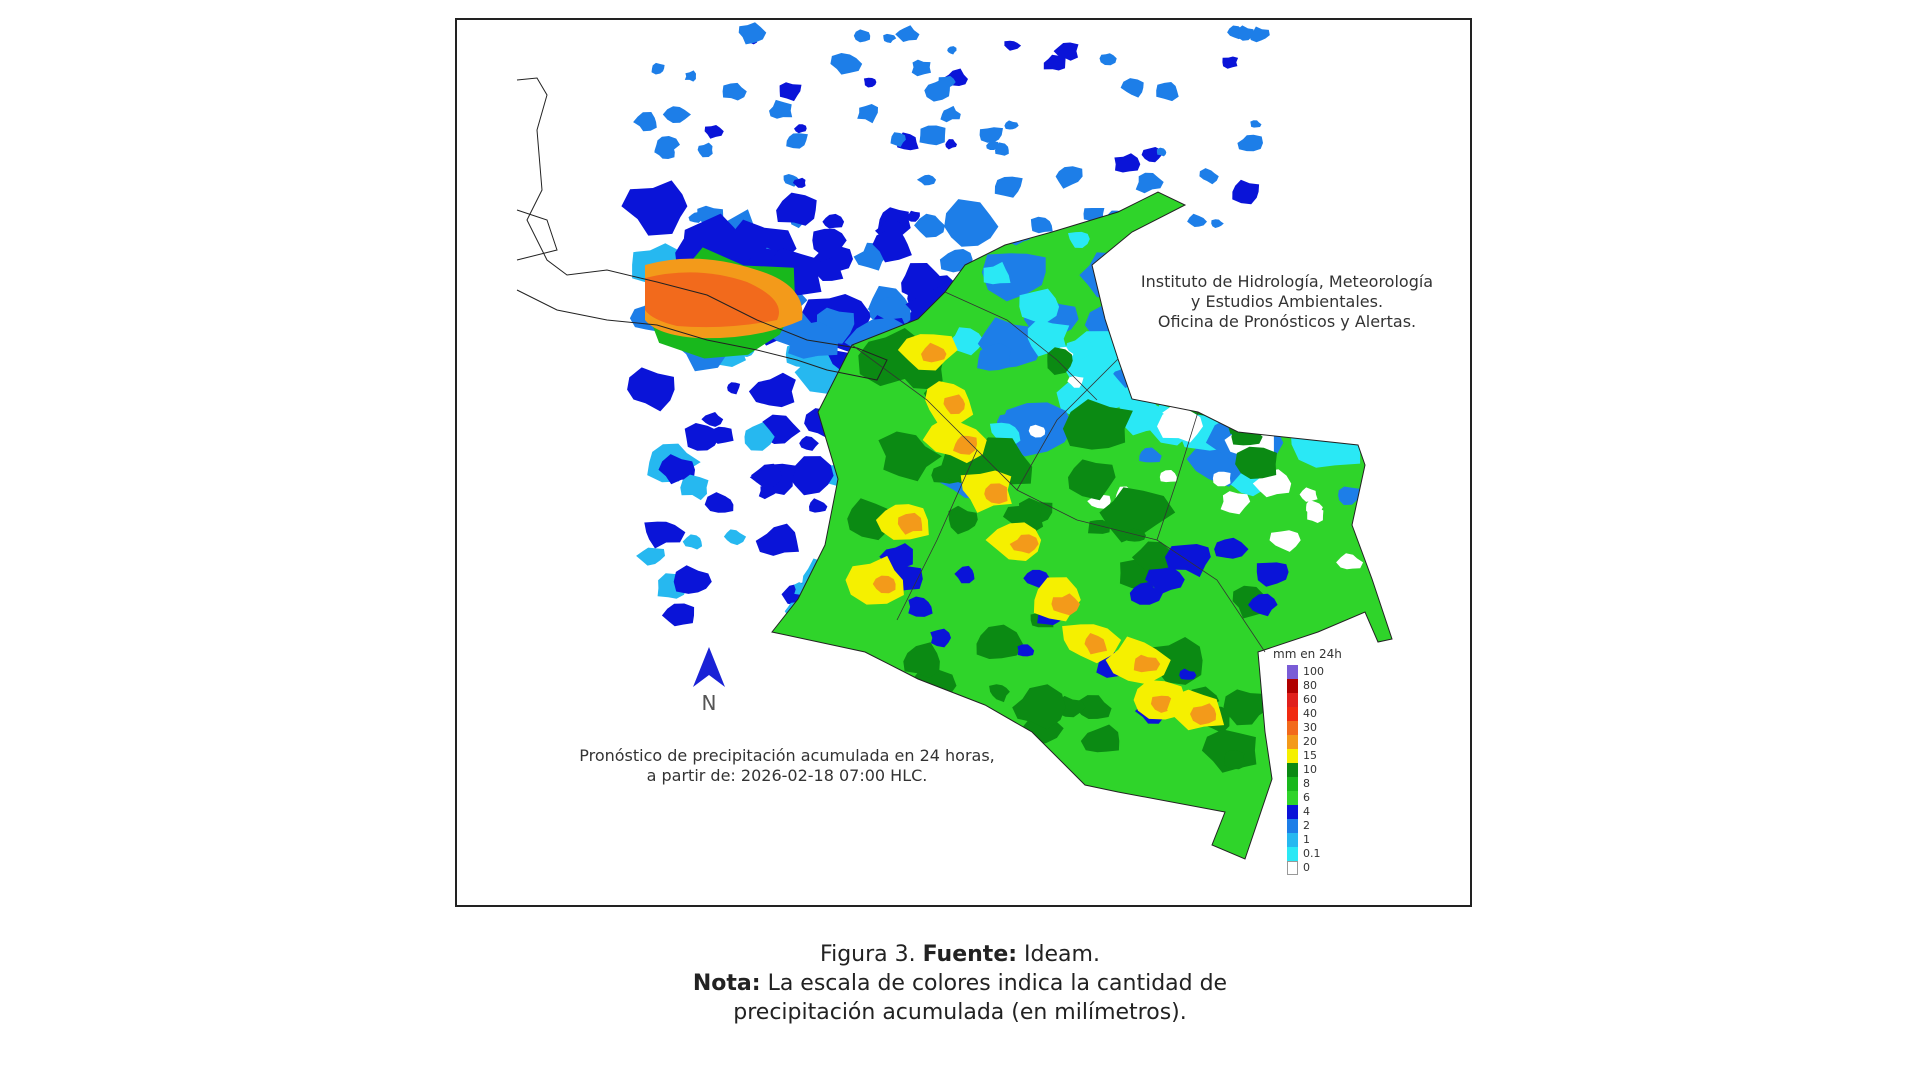  Describe the element at coordinates (1306, 867) in the screenshot. I see `legend-label: 0` at that location.